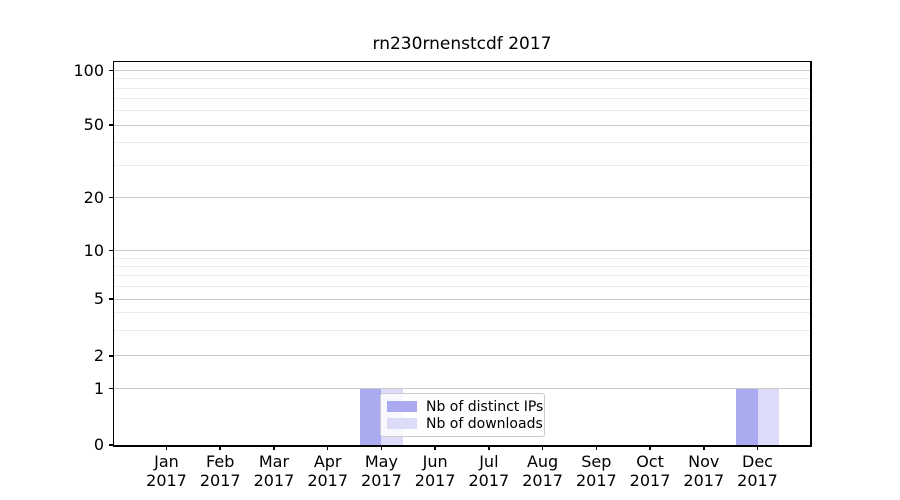 This screenshot has height=500, width=900. Describe the element at coordinates (484, 423) in the screenshot. I see `legend-label-downloads: Nb of downloads` at that location.